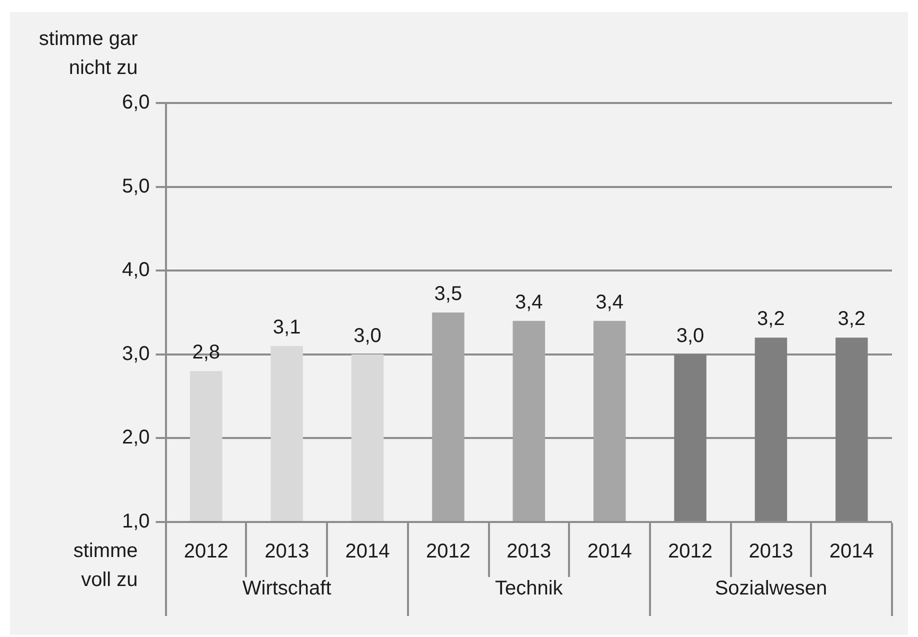 Image resolution: width=918 pixels, height=637 pixels. I want to click on data-label: 3,1, so click(286, 327).